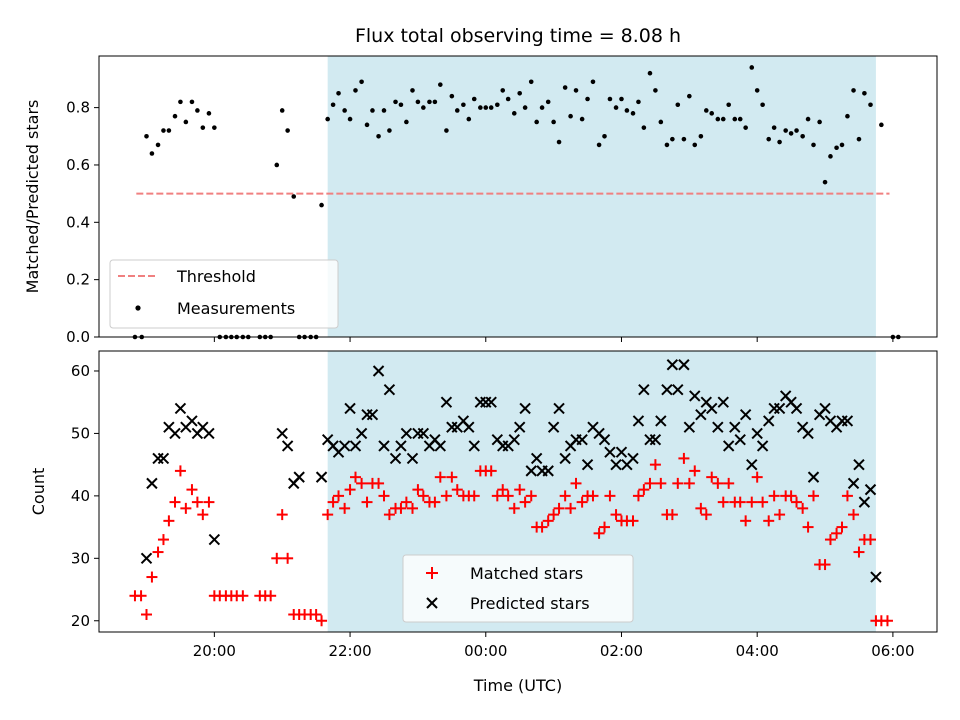  What do you see at coordinates (518, 588) in the screenshot?
I see `bottom-legend: Matched stars Predicted stars` at bounding box center [518, 588].